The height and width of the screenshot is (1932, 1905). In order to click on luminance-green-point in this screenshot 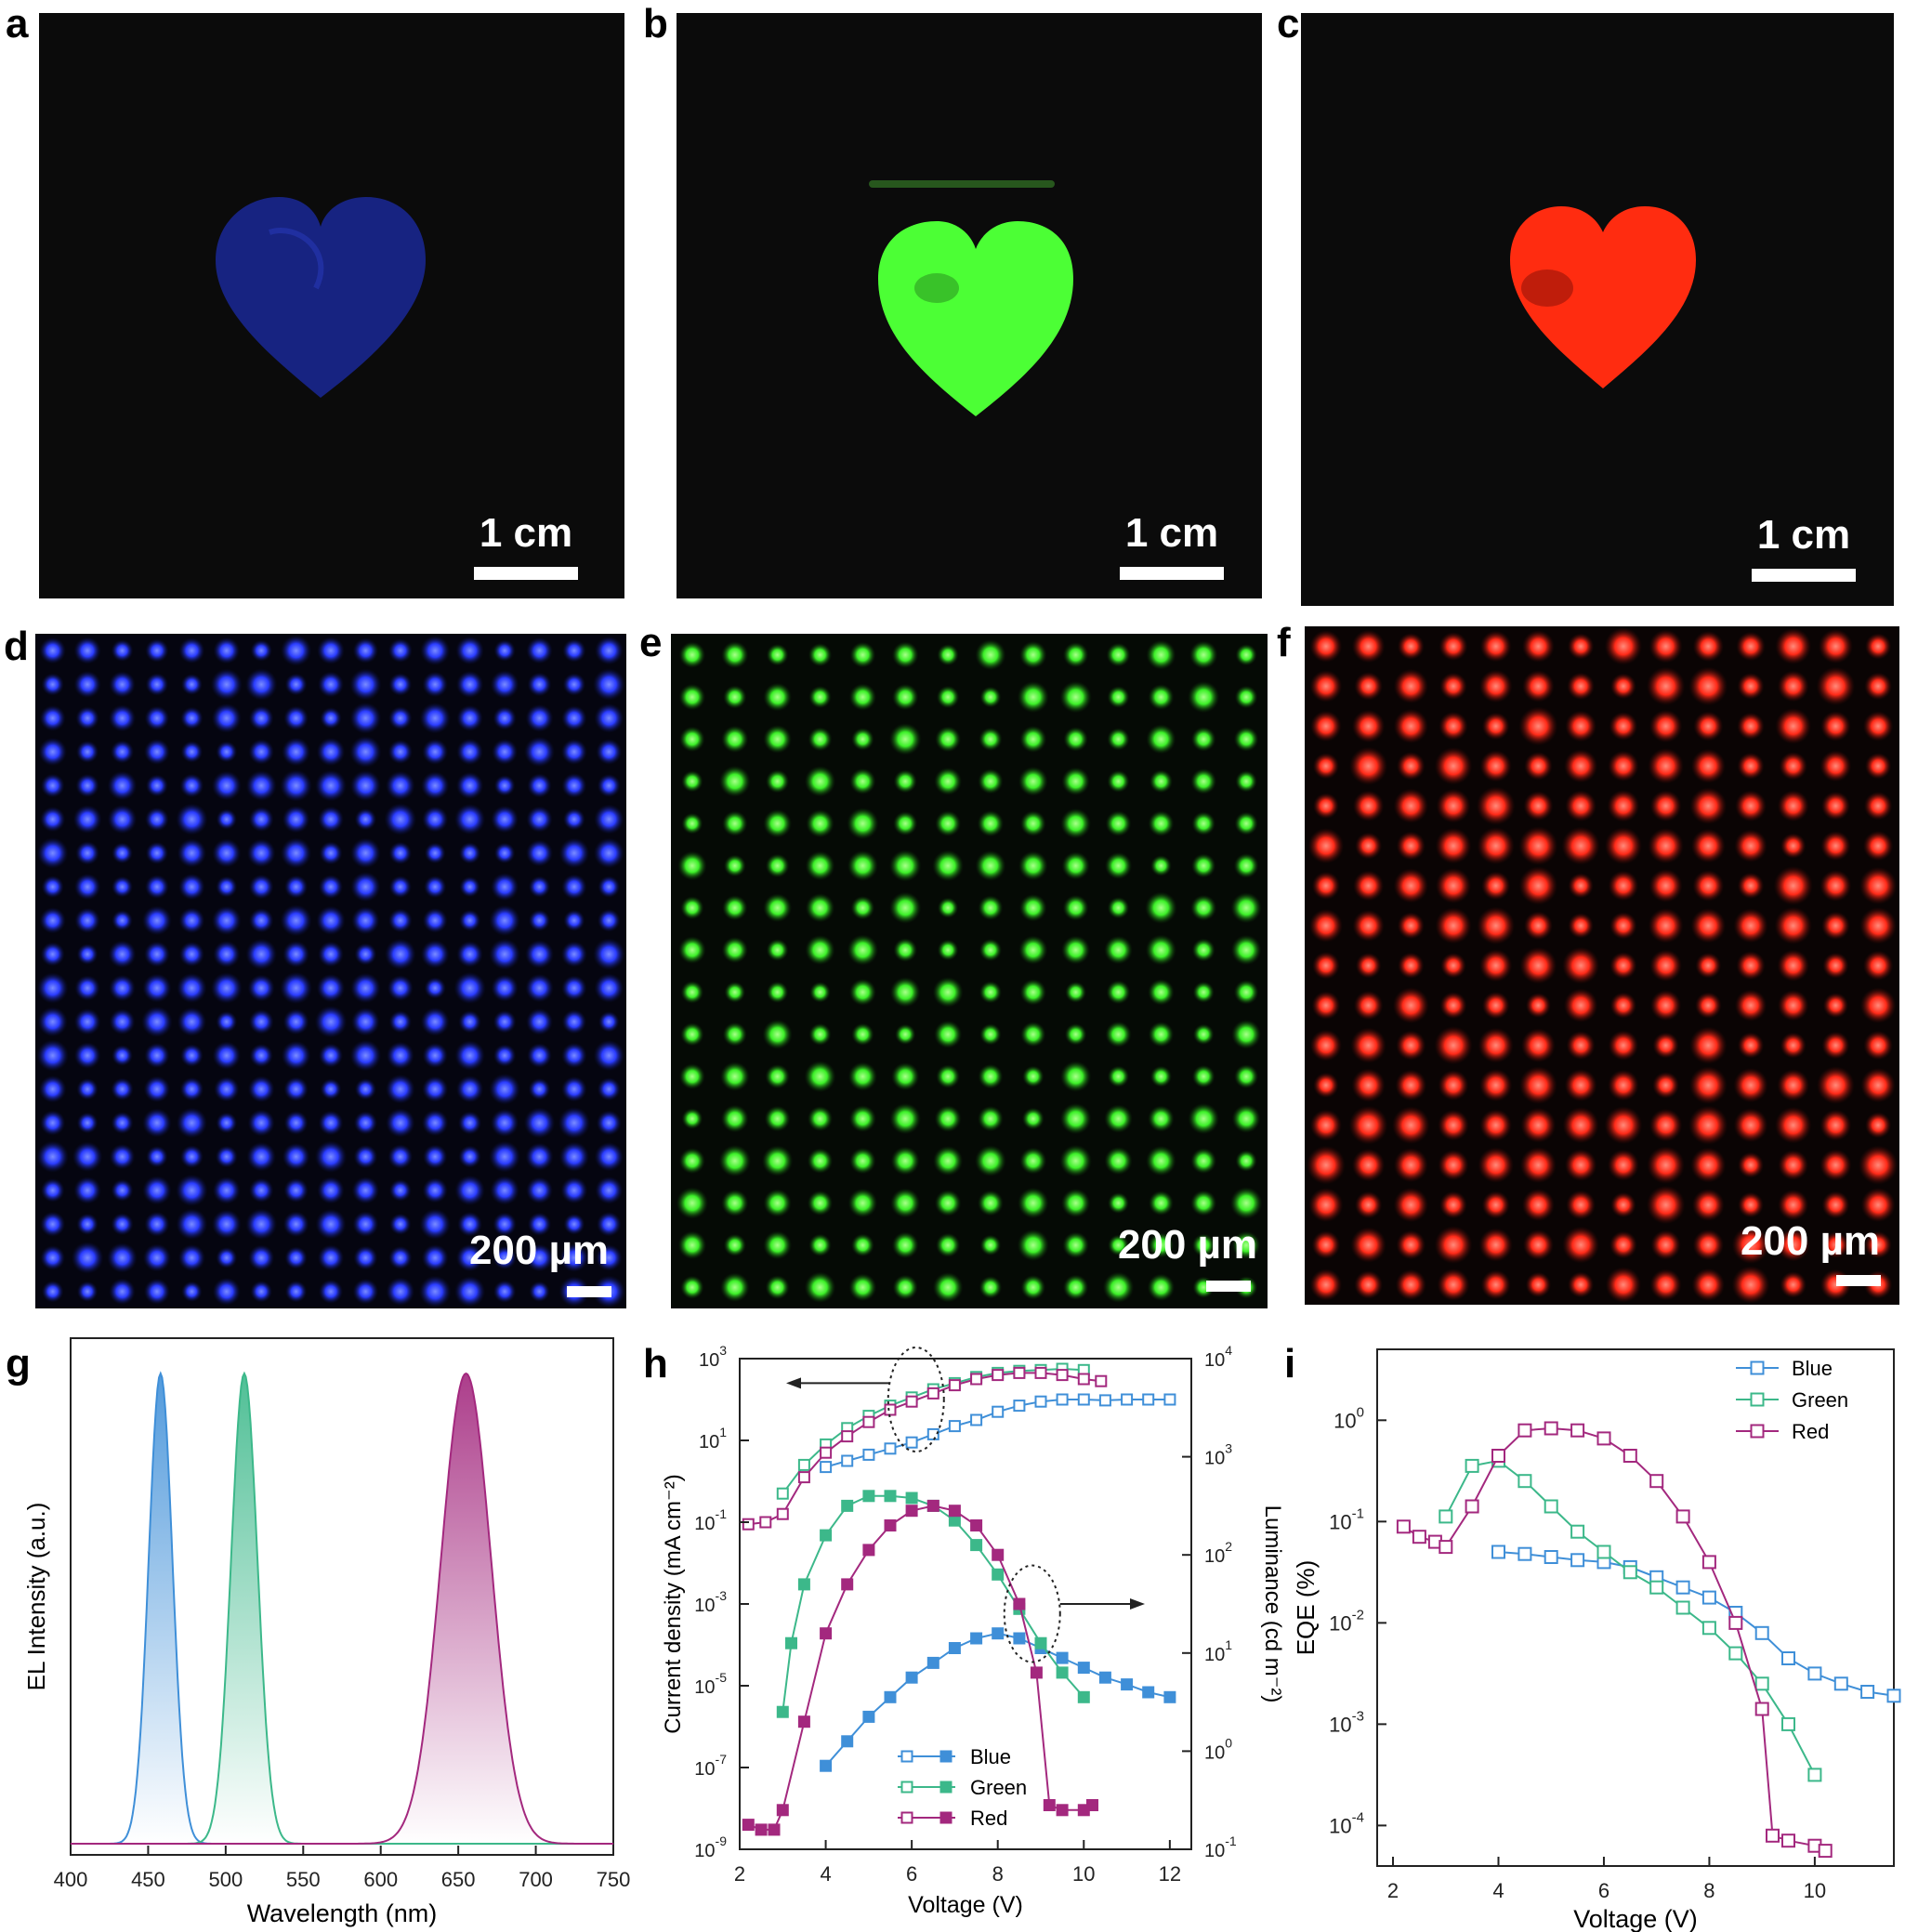, I will do `click(847, 1505)`.